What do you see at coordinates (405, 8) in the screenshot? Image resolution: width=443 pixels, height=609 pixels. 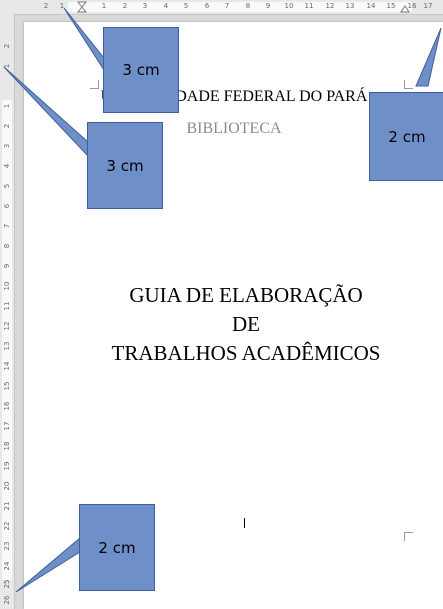 I see `right-indent-marker-icon` at bounding box center [405, 8].